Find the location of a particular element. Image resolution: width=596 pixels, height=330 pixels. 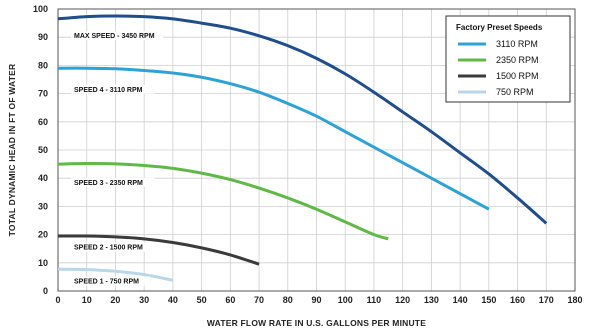

curve-1500-rpm is located at coordinates (158, 250).